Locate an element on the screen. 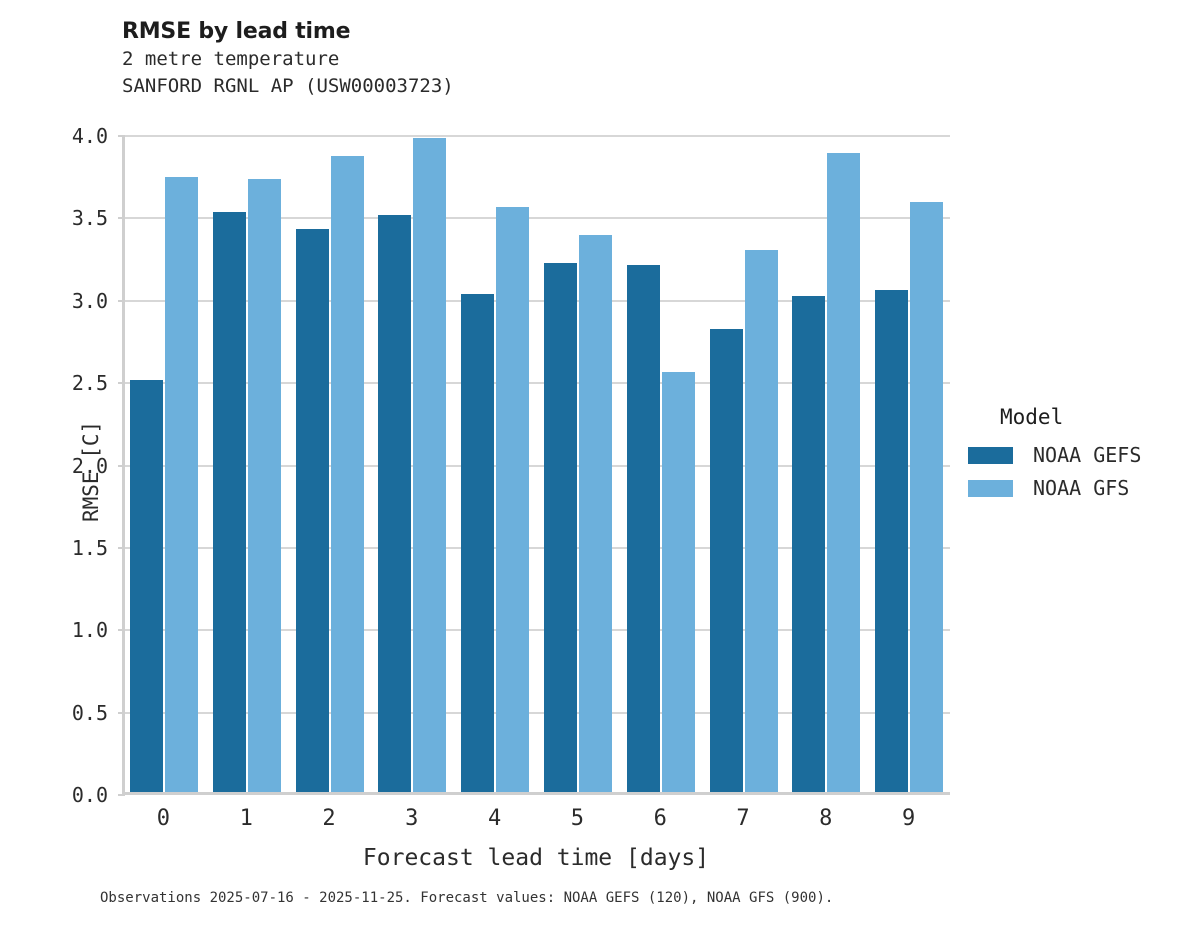  x-axis-tick-label-0: 0 is located at coordinates (163, 818).